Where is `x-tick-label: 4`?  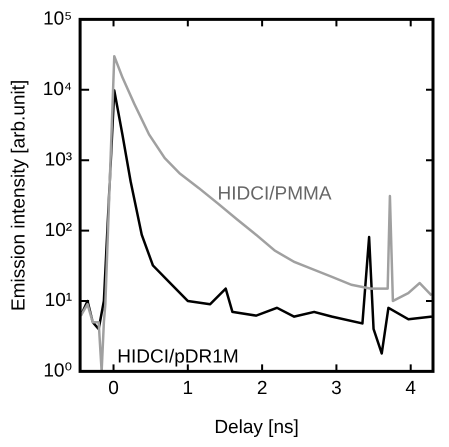
x-tick-label: 4 is located at coordinates (410, 389).